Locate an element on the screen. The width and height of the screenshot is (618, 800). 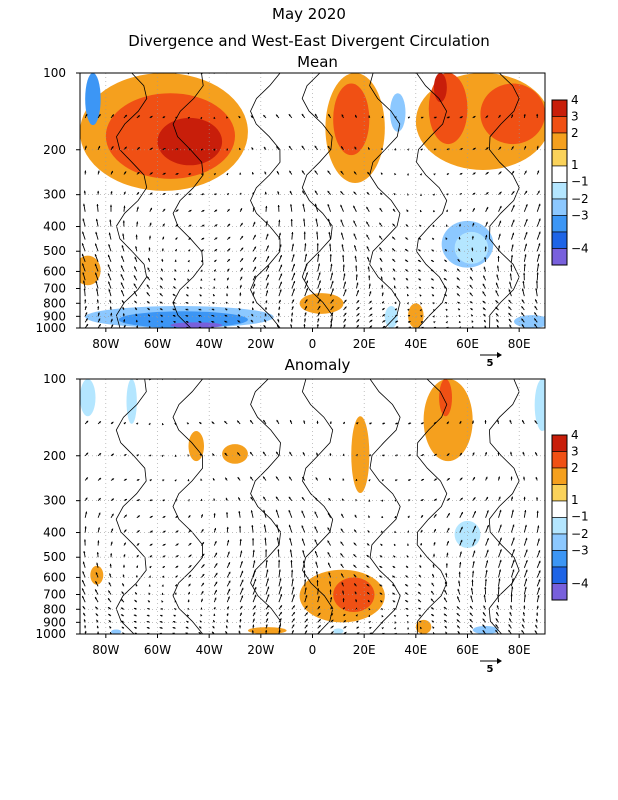
x-tick-label-5: 20E is located at coordinates (364, 650).